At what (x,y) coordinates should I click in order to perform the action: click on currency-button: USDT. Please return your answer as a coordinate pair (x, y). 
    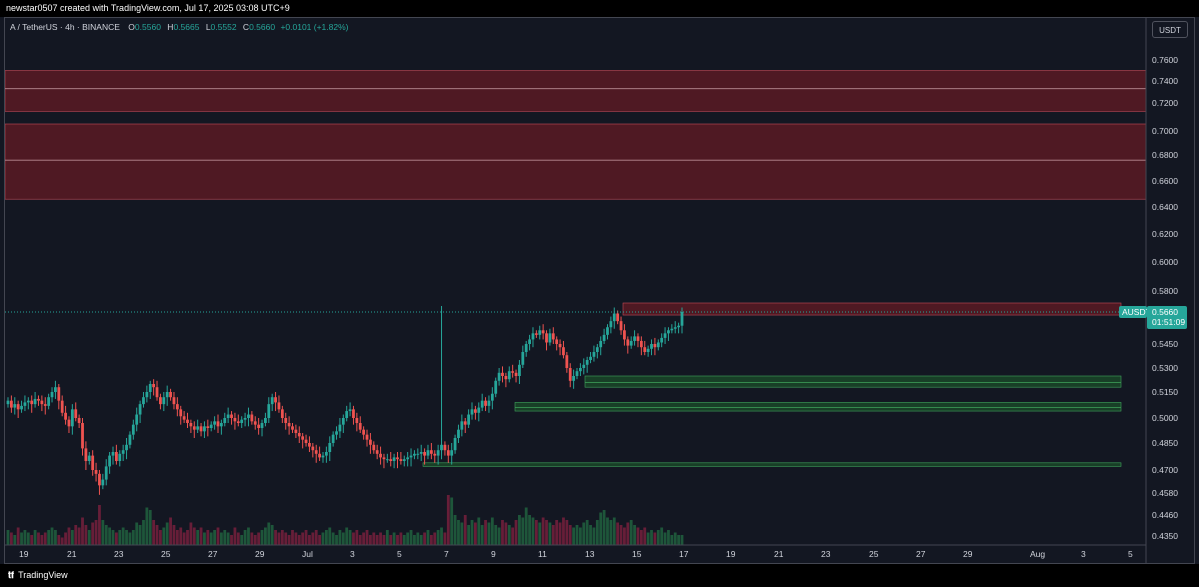
    Looking at the image, I should click on (1170, 29).